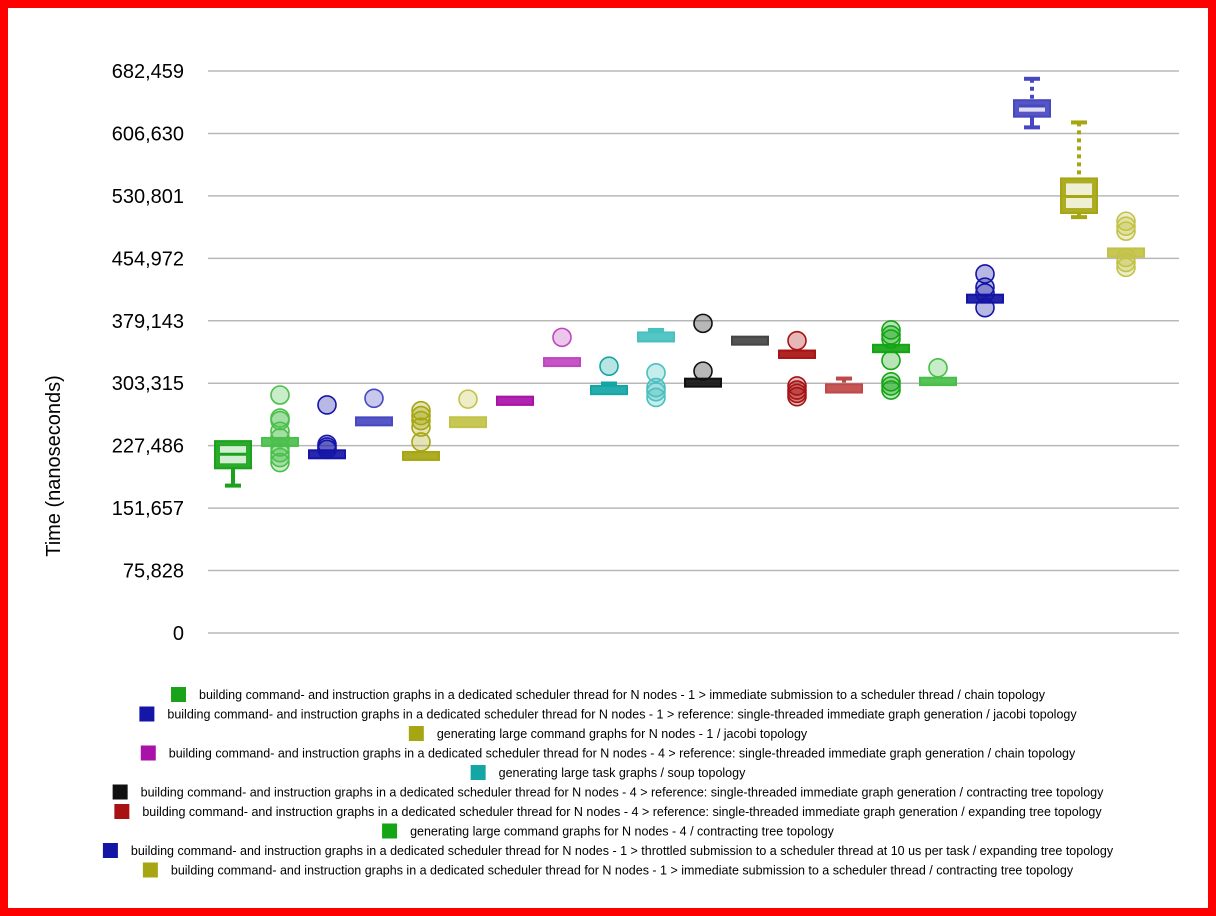 This screenshot has height=916, width=1216. What do you see at coordinates (148, 447) in the screenshot?
I see `y-tick-label: 227,486` at bounding box center [148, 447].